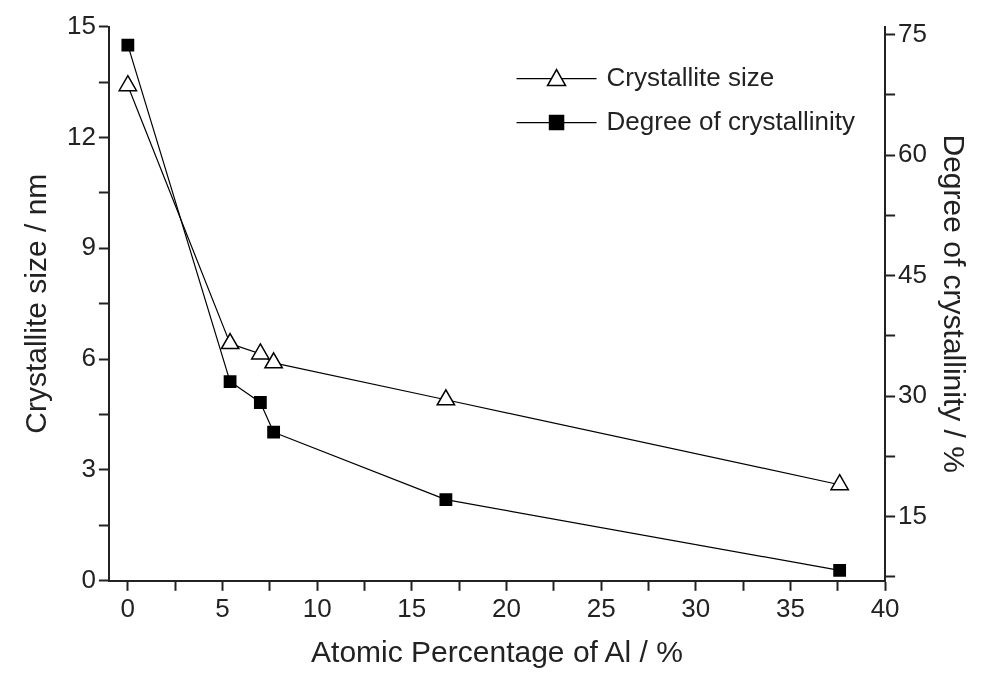 This screenshot has width=1002, height=694. Describe the element at coordinates (88, 578) in the screenshot. I see `y-tick-label: 0` at that location.